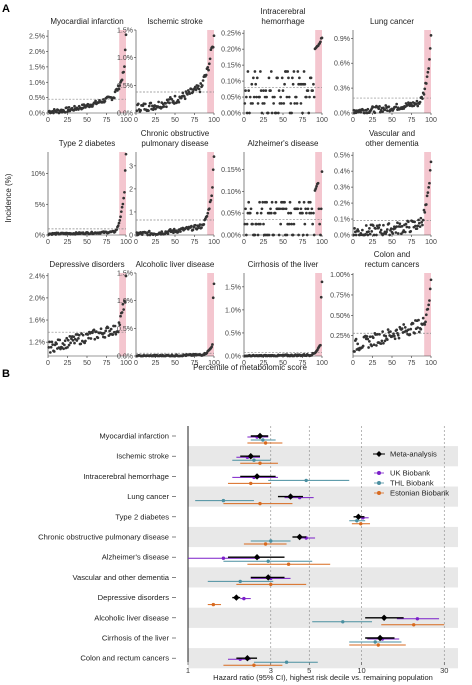 The image size is (472, 685). I want to click on y-tick-label: 0.15%, so click(231, 170).